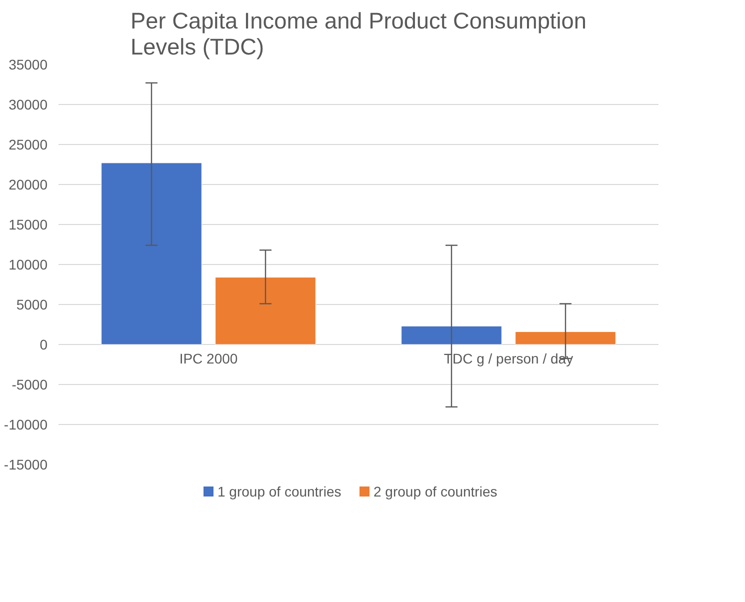 This screenshot has width=745, height=602. What do you see at coordinates (28, 144) in the screenshot?
I see `y-tick-label: 25000` at bounding box center [28, 144].